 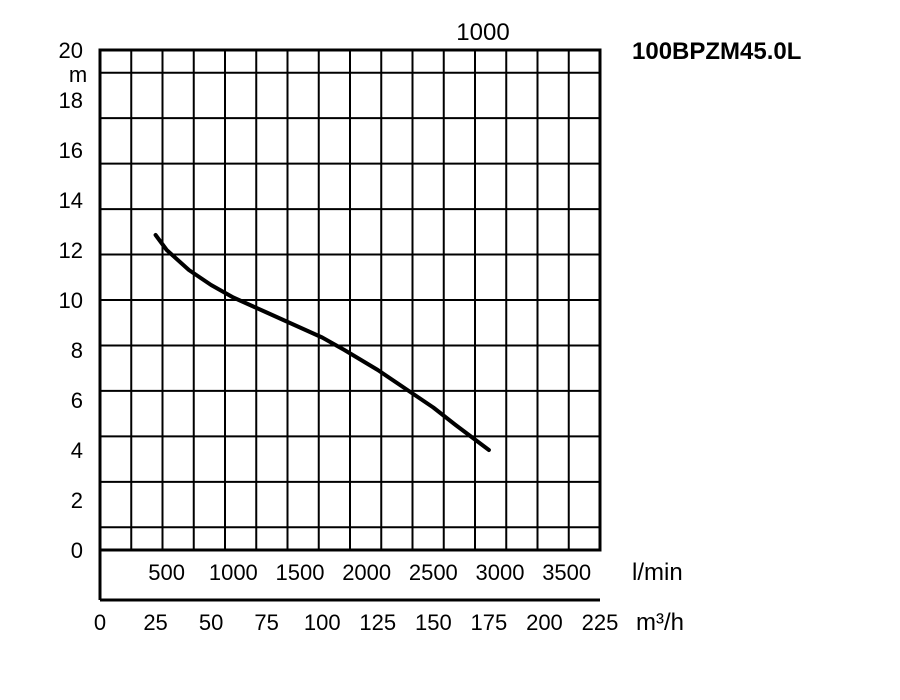 I want to click on x-tick-labels-m3h: 0 25 50 75 100 125 150 175 200 225, so click(x=356, y=622).